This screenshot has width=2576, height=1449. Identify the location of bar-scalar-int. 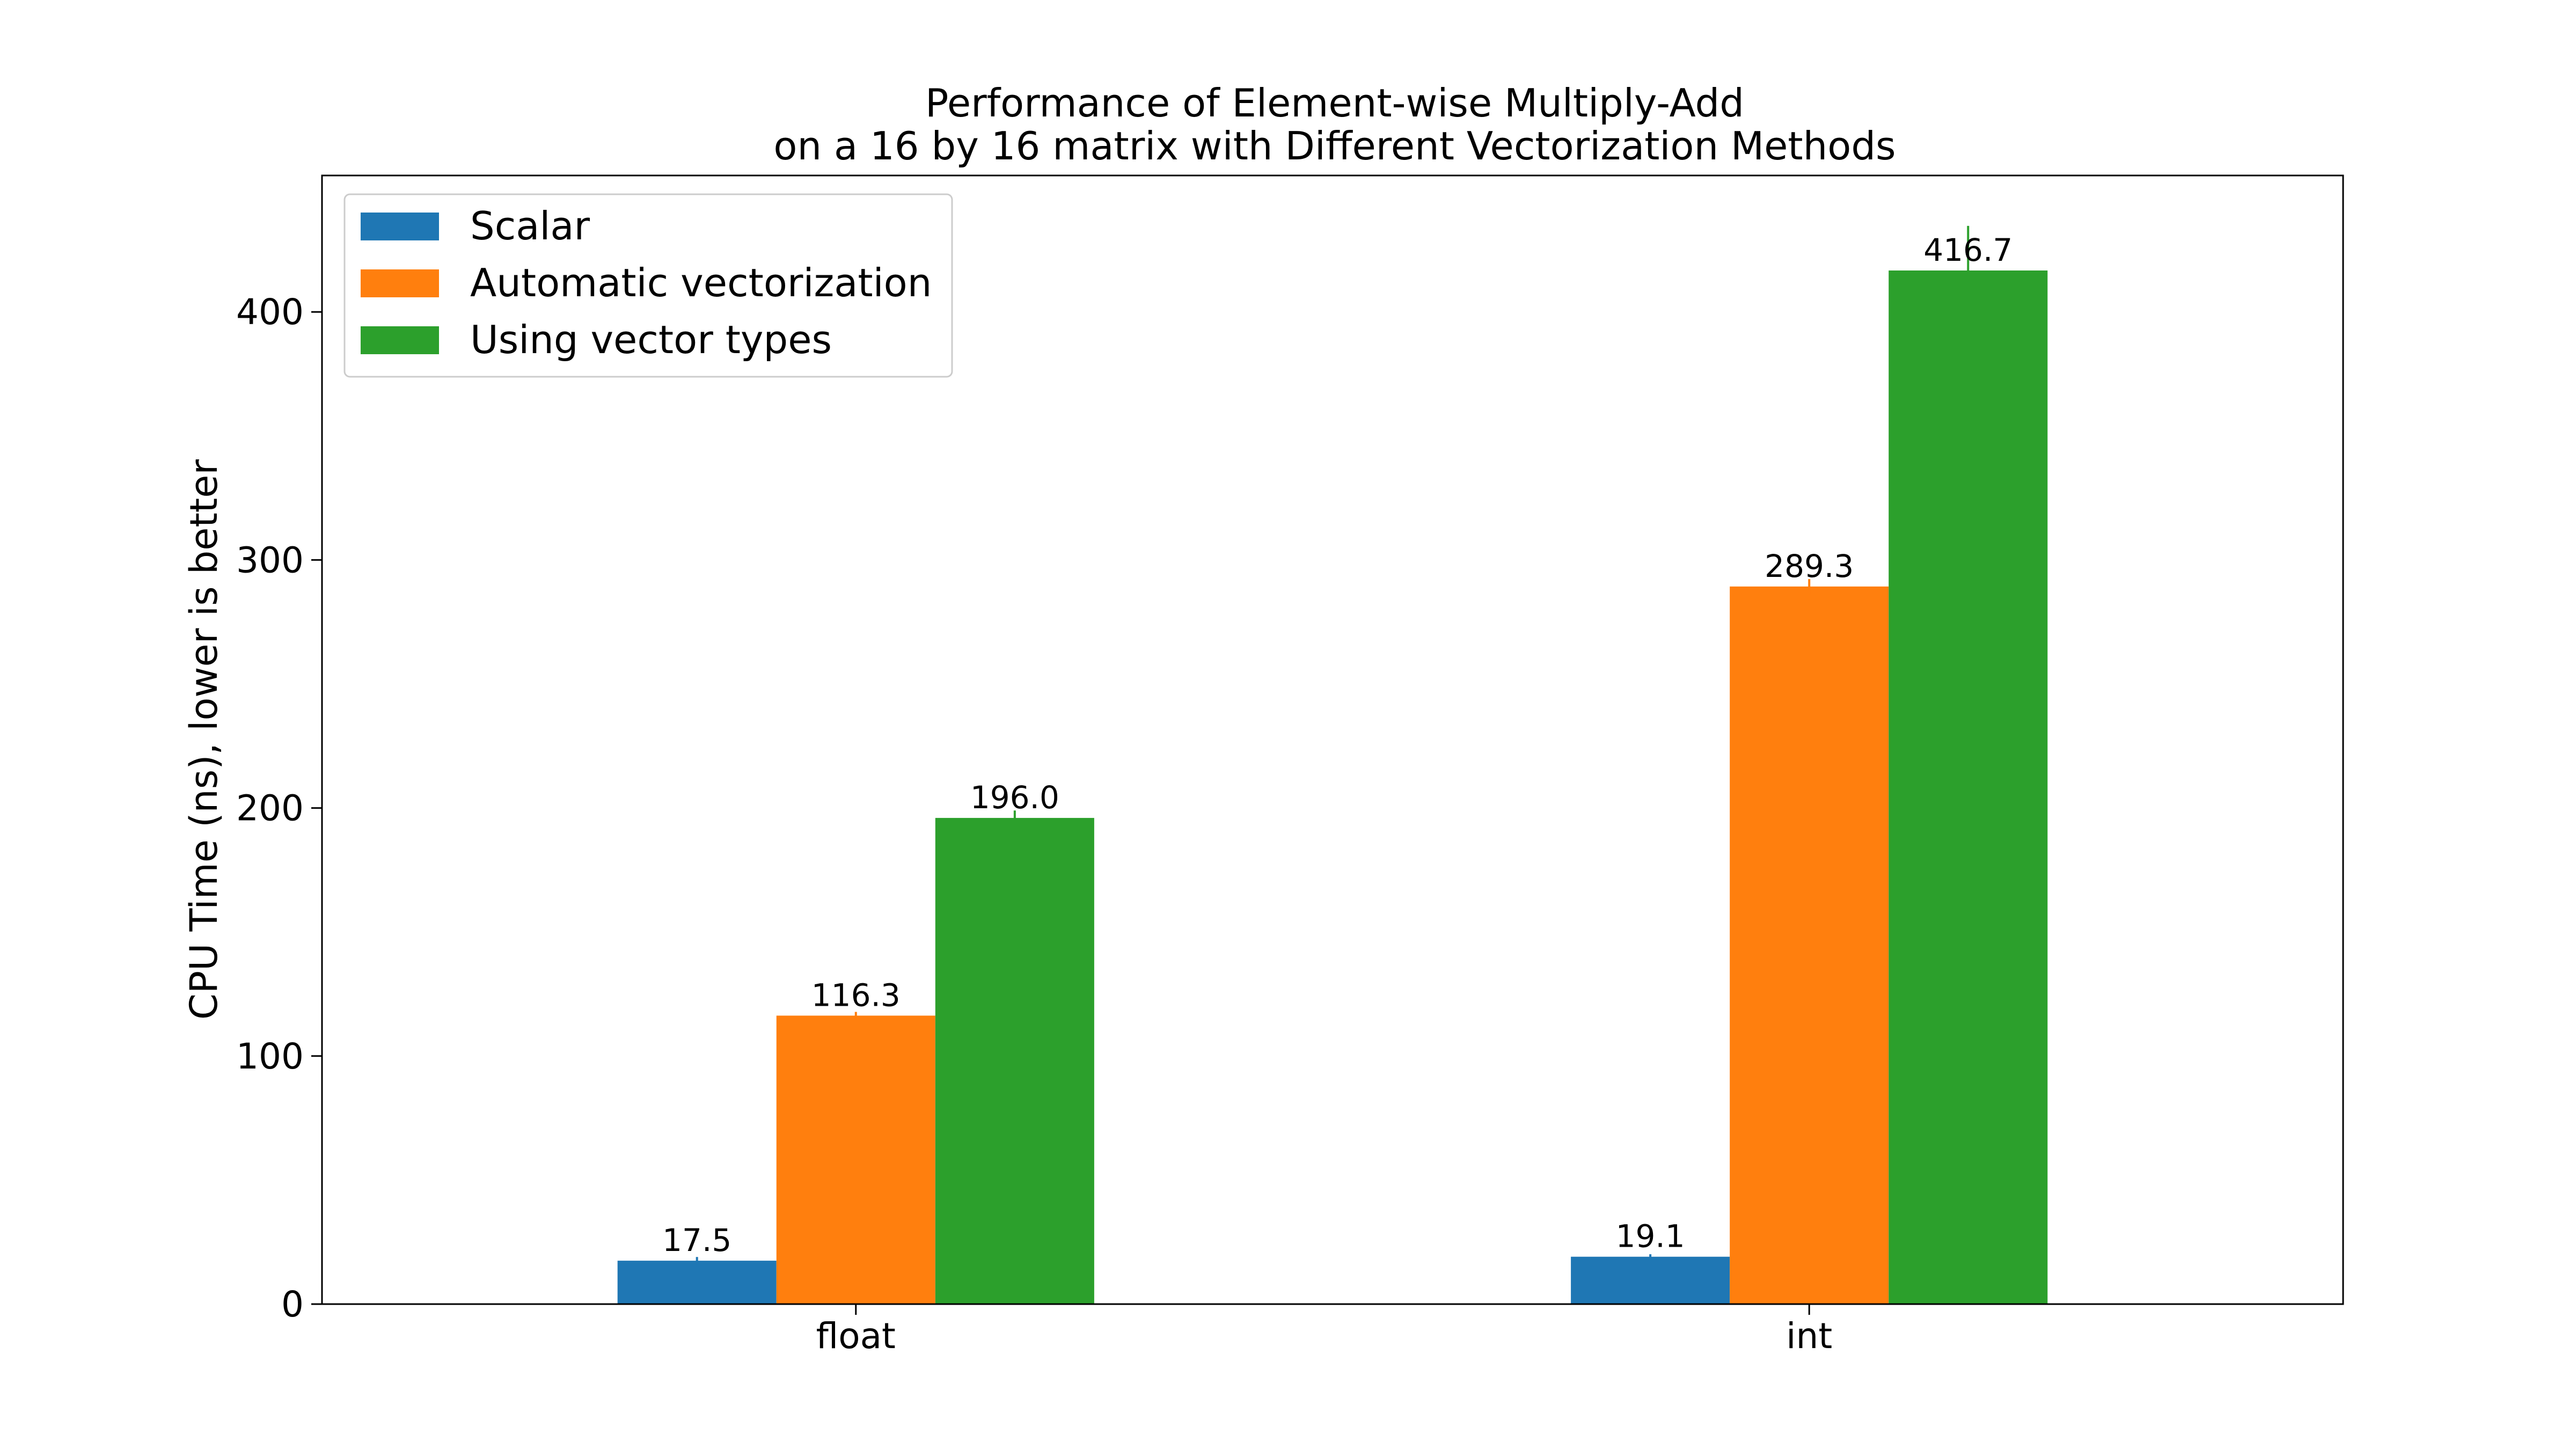
(1650, 1280).